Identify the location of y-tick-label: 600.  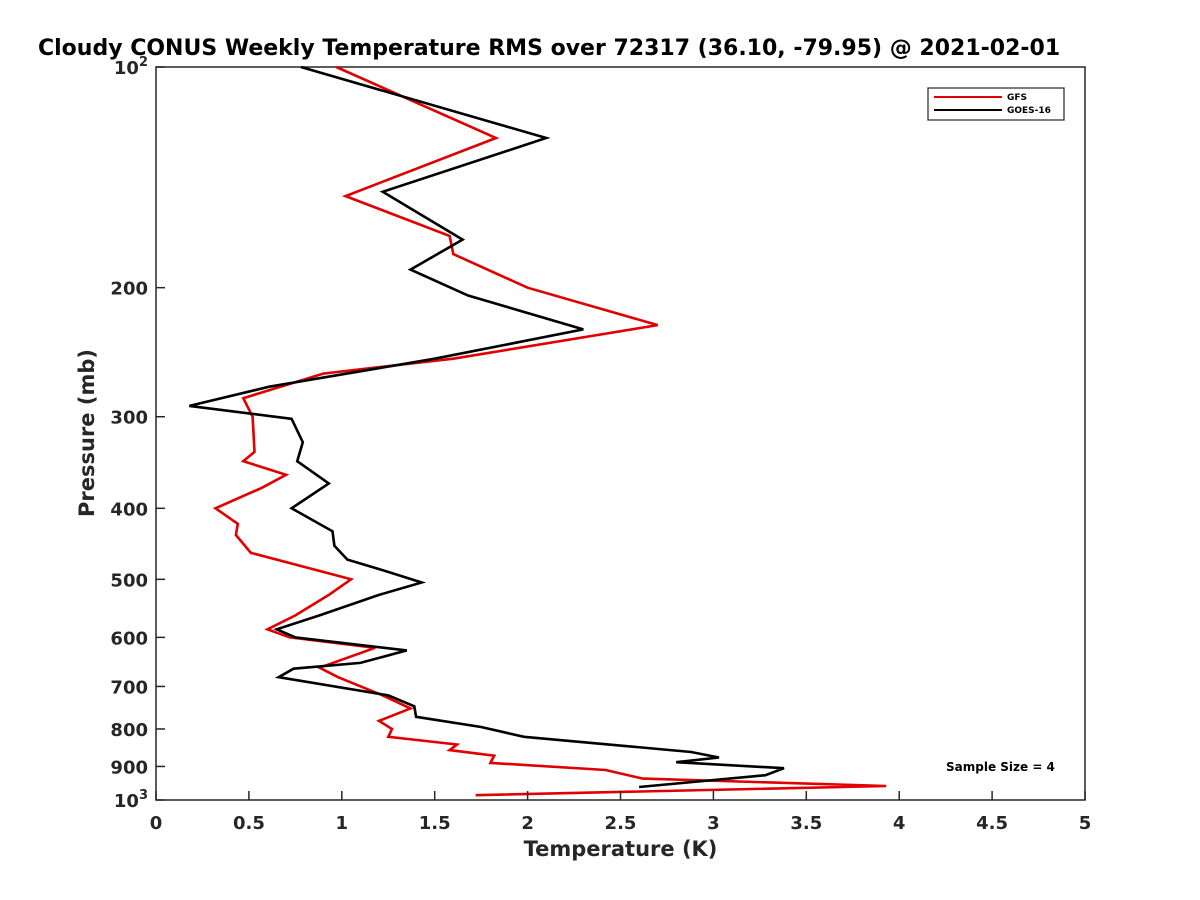
(129, 638).